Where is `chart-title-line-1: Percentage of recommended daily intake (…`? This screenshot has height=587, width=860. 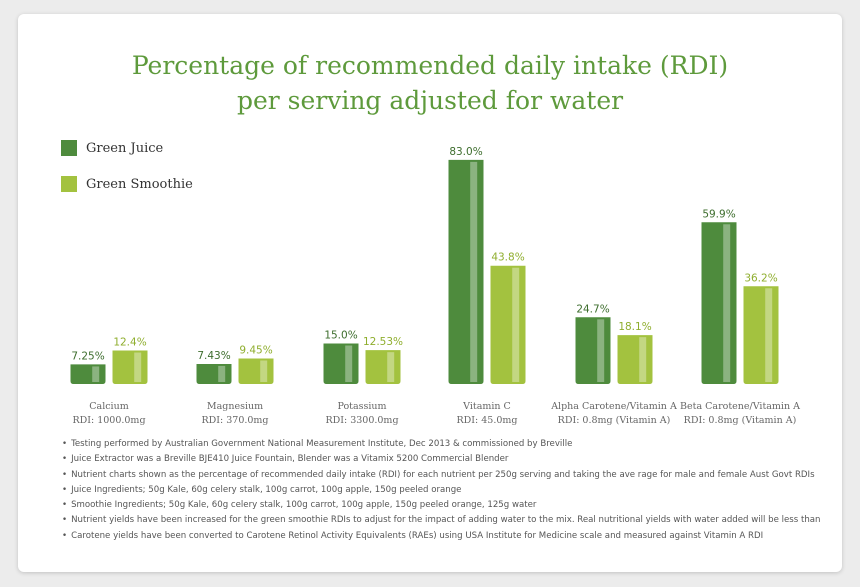 chart-title-line-1: Percentage of recommended daily intake (… is located at coordinates (430, 65).